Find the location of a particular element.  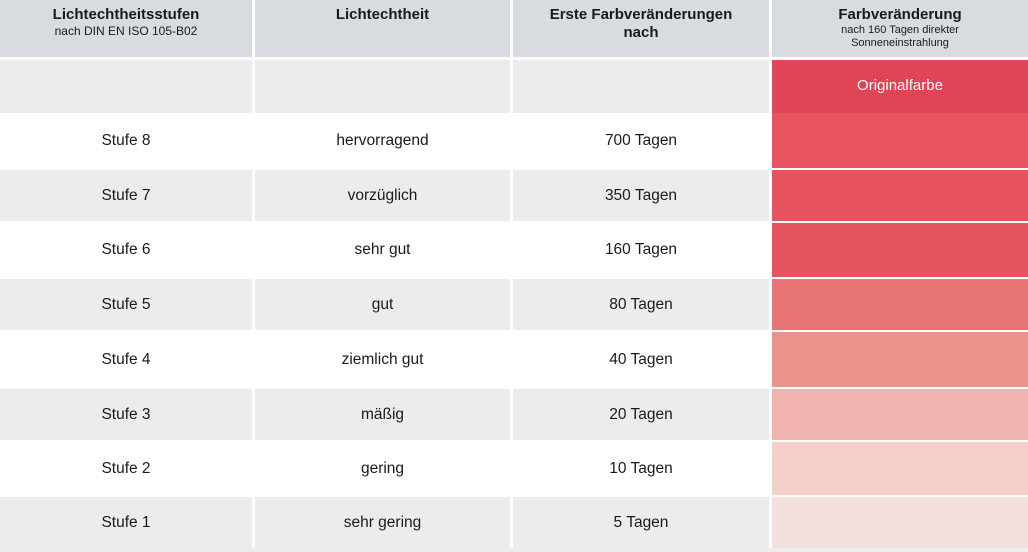

days-cell: 700 Tagen is located at coordinates (642, 140).